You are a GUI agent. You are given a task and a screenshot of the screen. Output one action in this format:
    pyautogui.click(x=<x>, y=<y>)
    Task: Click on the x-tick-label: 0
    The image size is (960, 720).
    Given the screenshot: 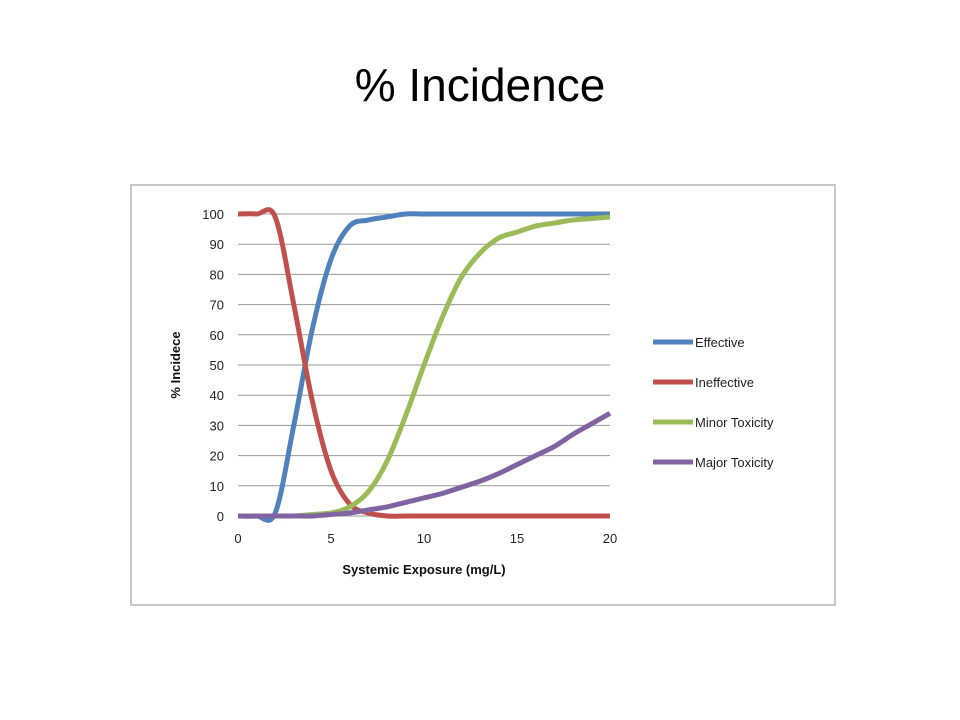 What is the action you would take?
    pyautogui.click(x=237, y=538)
    